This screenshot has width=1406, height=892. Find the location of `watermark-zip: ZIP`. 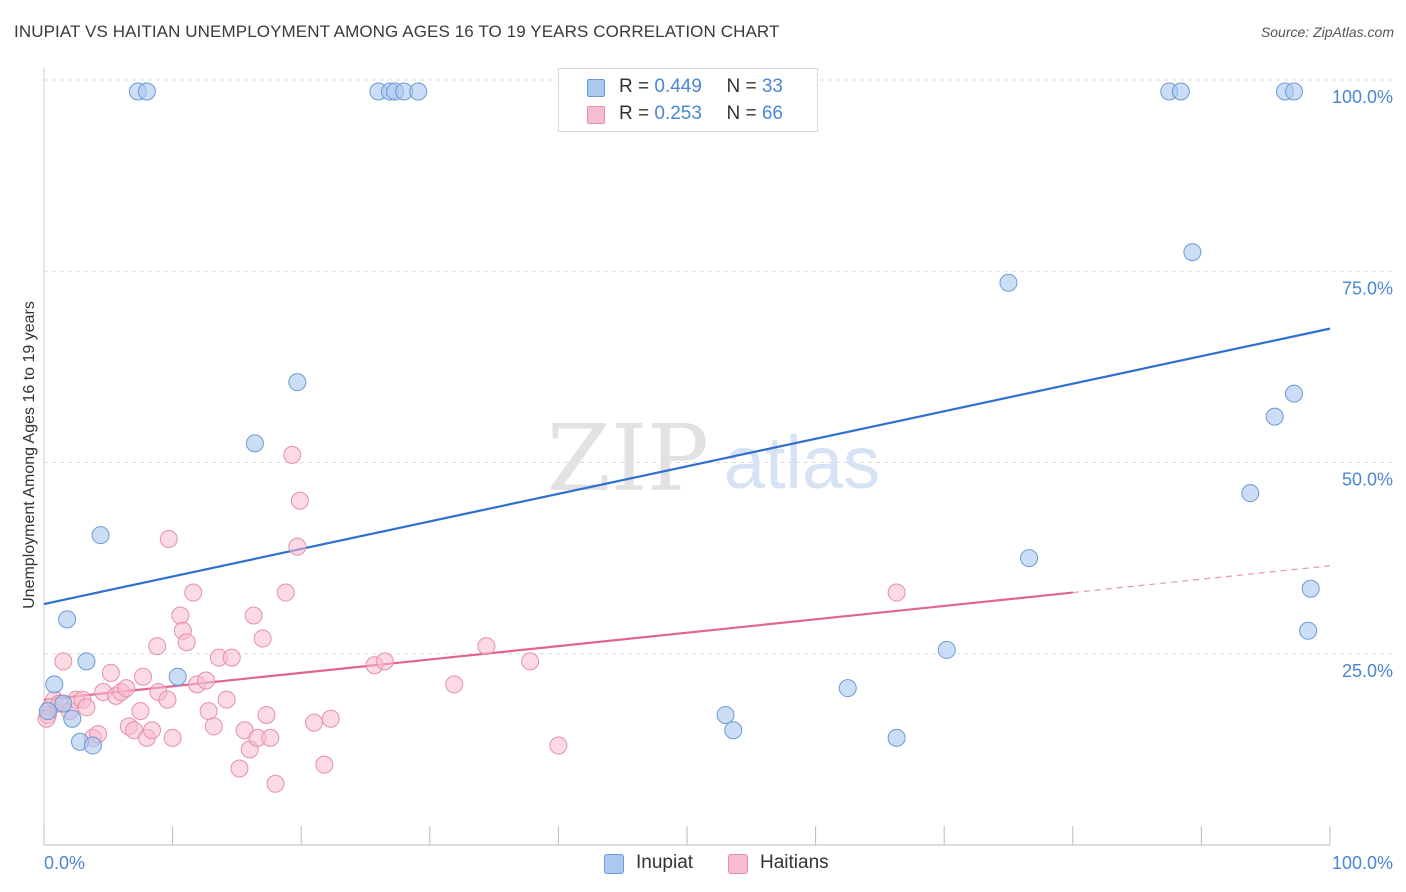

watermark-zip: ZIP is located at coordinates (628, 458).